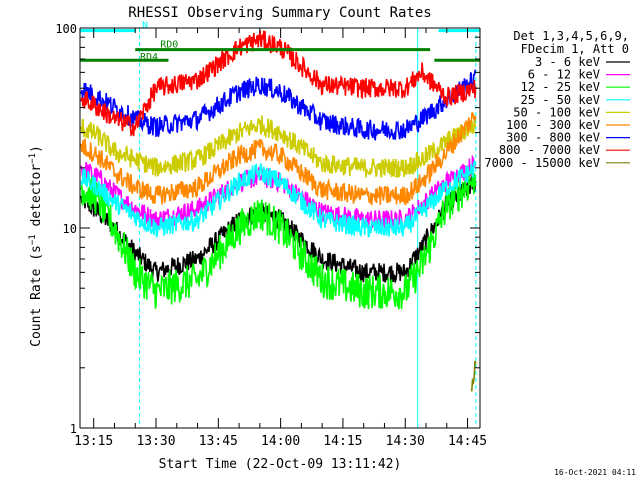 The image size is (640, 480). What do you see at coordinates (169, 45) in the screenshot?
I see `flag-label-1: RD0` at bounding box center [169, 45].